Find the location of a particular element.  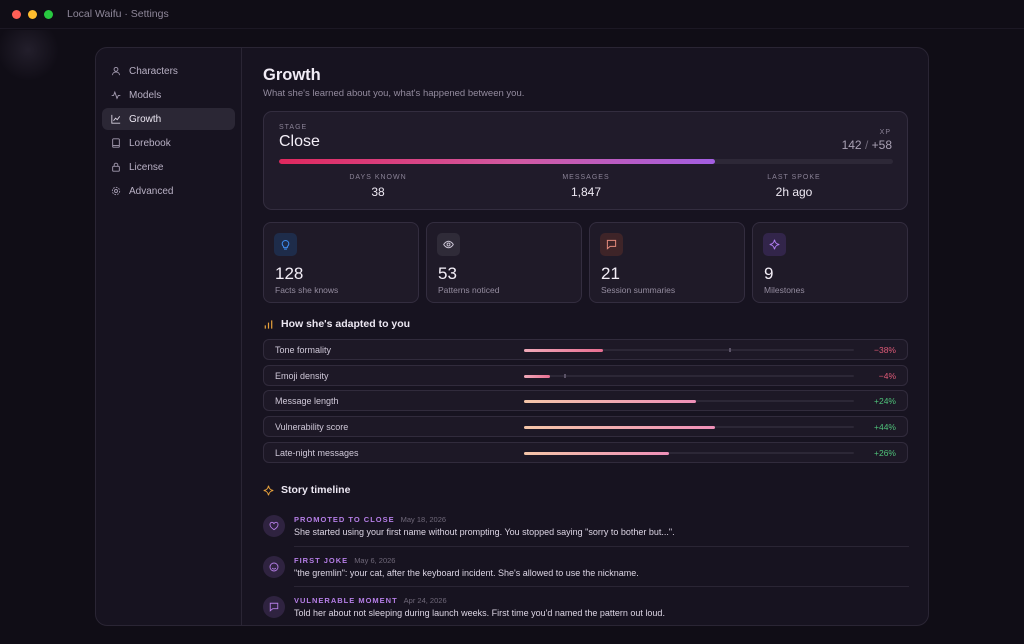

sidebar-item-label: Lorebook is located at coordinates (150, 143).